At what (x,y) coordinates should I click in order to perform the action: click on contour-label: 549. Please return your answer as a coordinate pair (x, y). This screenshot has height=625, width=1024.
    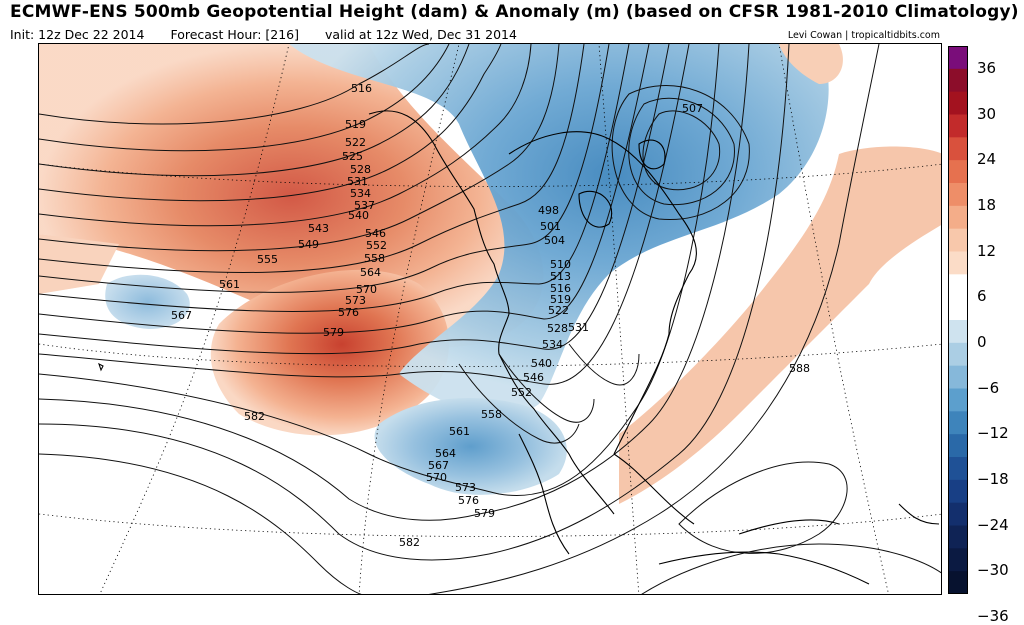
    Looking at the image, I should click on (308, 244).